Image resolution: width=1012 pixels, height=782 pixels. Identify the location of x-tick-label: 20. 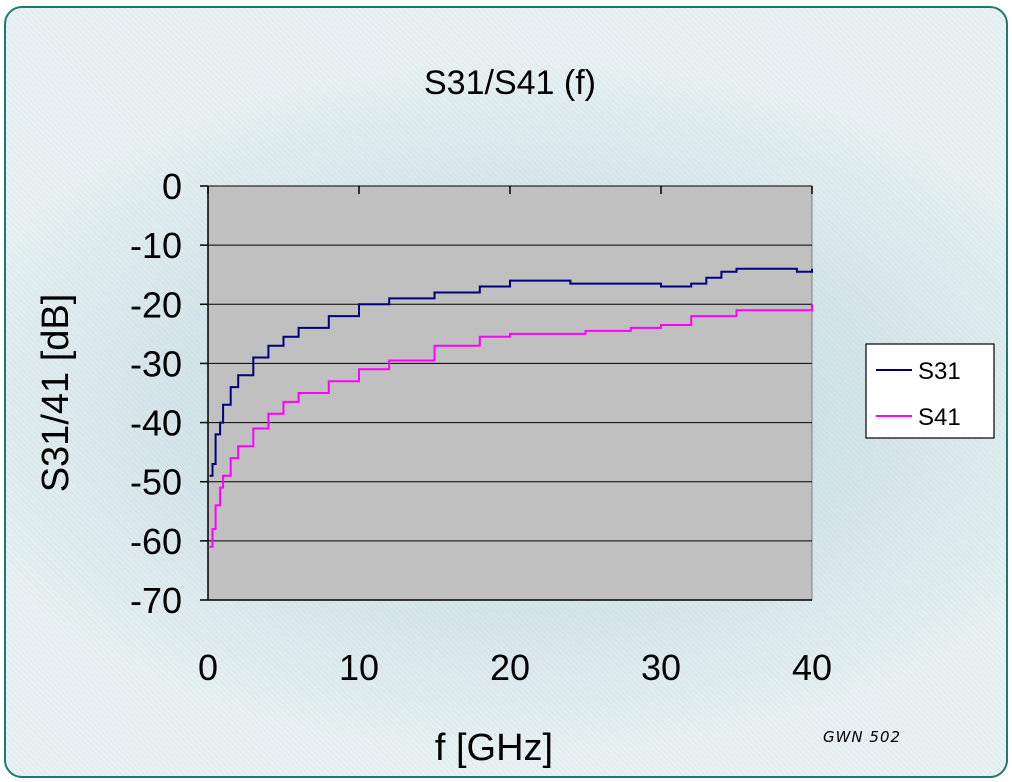
(510, 667).